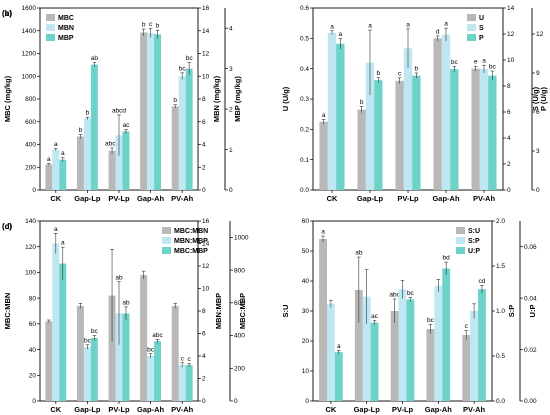 The height and width of the screenshot is (415, 550). I want to click on y2-tick-label: 0.04, so click(530, 298).